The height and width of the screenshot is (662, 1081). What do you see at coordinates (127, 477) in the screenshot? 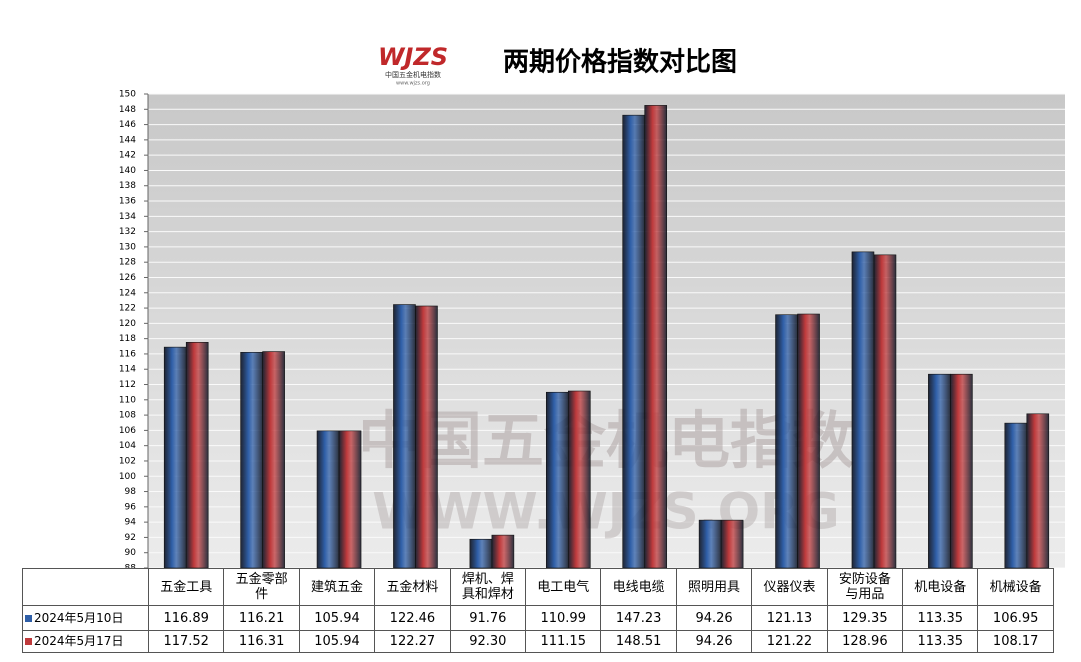
I see `y-tick-label: 100` at bounding box center [127, 477].